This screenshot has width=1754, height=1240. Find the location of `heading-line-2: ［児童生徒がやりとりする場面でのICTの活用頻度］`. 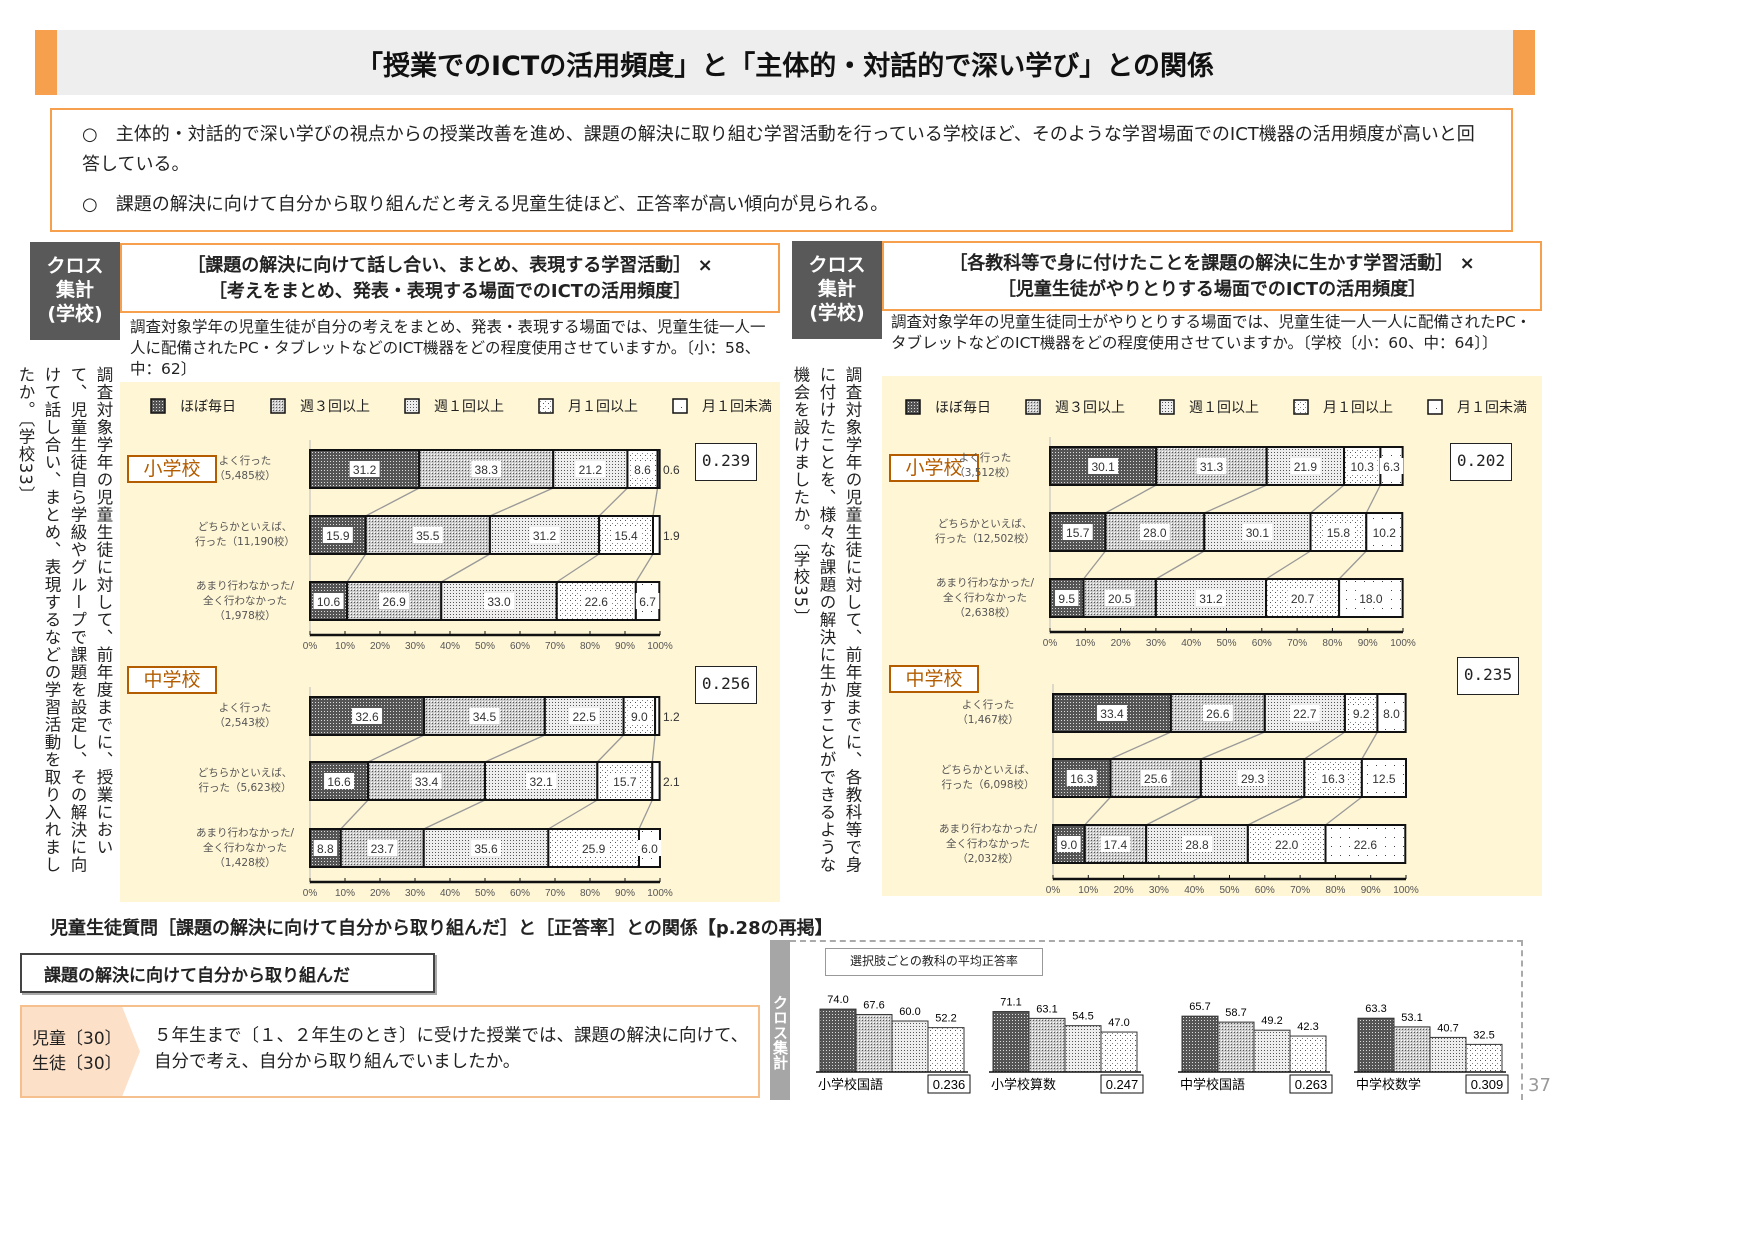

heading-line-2: ［児童生徒がやりとりする場面でのICTの活用頻度］ is located at coordinates (1212, 289).